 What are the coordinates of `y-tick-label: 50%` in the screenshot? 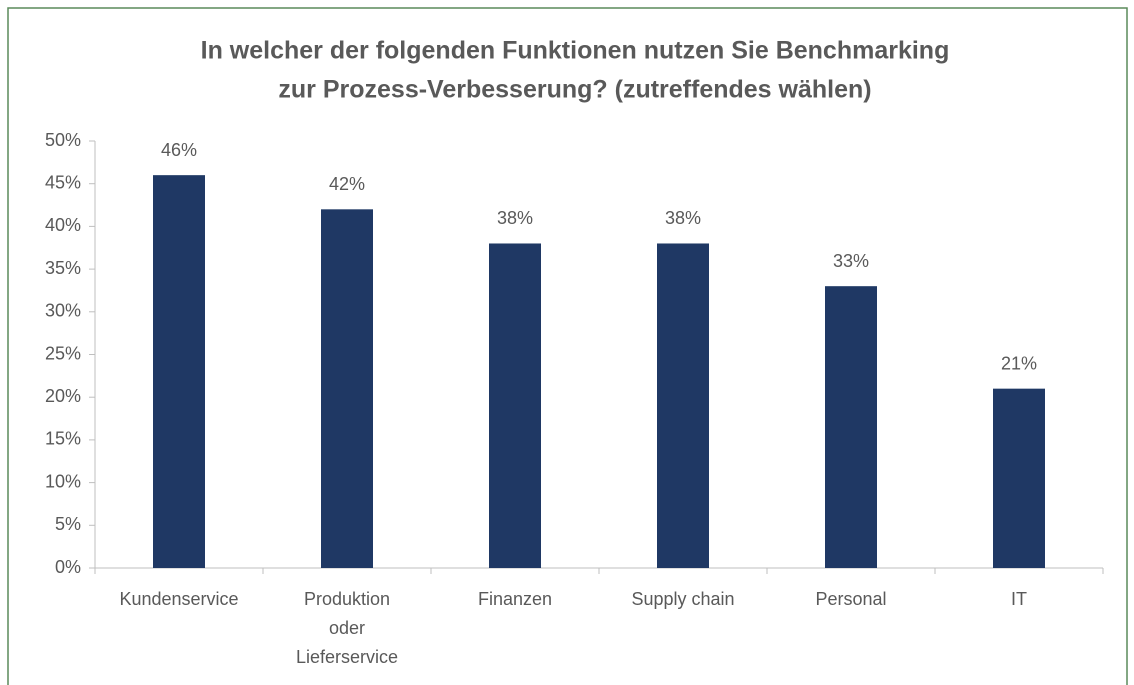 It's located at (63, 140).